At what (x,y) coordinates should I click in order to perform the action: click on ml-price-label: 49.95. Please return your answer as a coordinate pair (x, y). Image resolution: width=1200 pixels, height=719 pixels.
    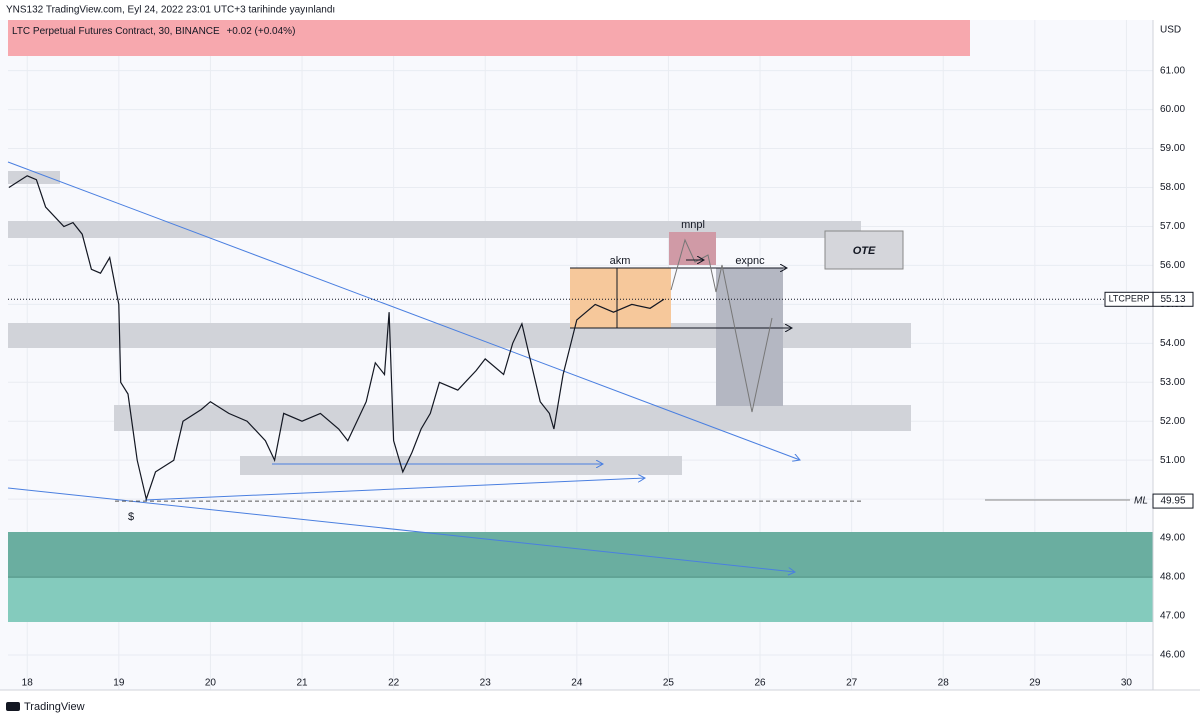
    Looking at the image, I should click on (1172, 501).